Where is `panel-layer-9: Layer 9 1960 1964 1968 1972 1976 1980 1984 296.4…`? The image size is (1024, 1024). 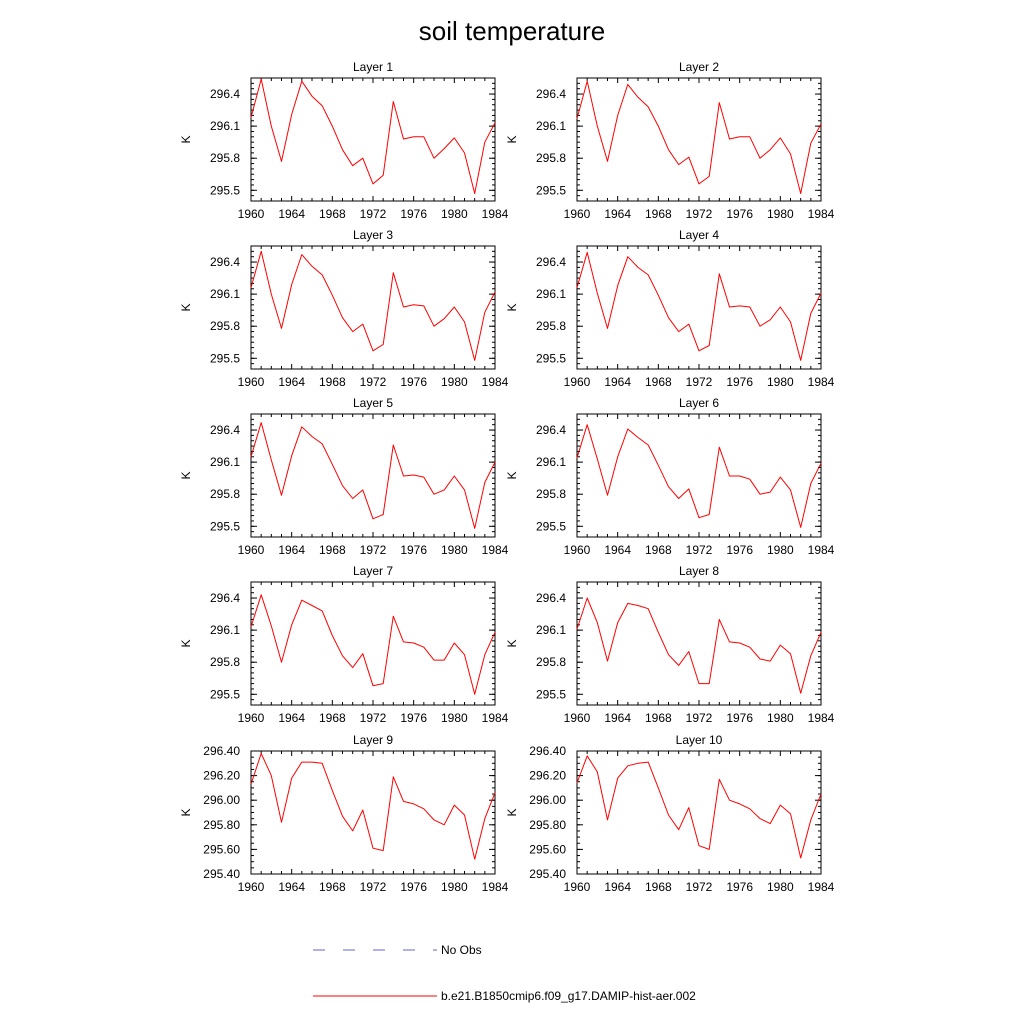
panel-layer-9: Layer 9 1960 1964 1968 1972 1976 1980 1984 296.4… is located at coordinates (344, 813).